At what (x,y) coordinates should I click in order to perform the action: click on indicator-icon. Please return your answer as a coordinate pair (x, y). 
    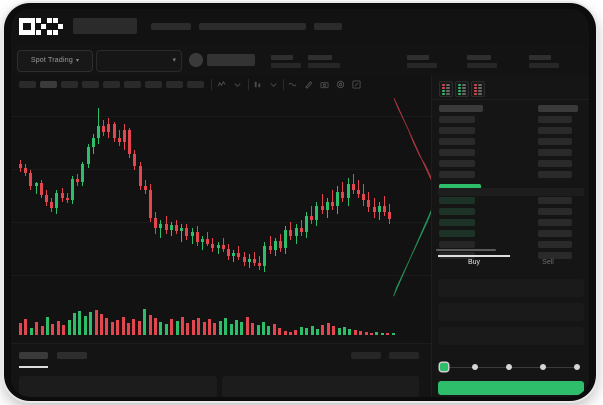
    Looking at the image, I should click on (257, 84).